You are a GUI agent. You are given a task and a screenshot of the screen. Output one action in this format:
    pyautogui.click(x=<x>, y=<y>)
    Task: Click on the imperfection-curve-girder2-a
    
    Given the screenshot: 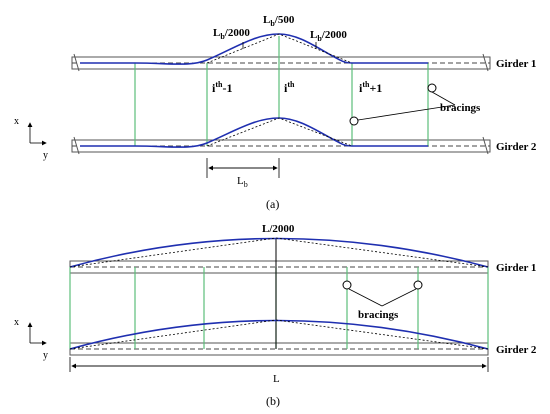 What is the action you would take?
    pyautogui.click(x=254, y=132)
    